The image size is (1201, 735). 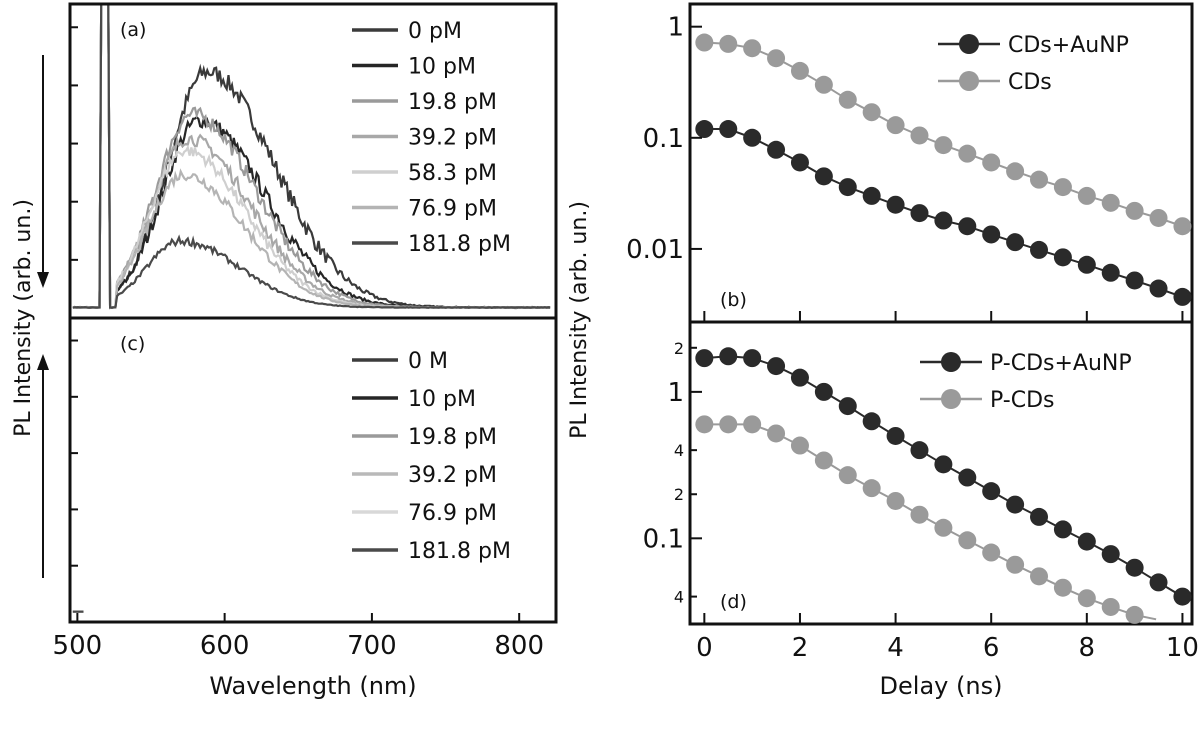 I want to click on x-axis-title: Delay (ns), so click(x=941, y=686).